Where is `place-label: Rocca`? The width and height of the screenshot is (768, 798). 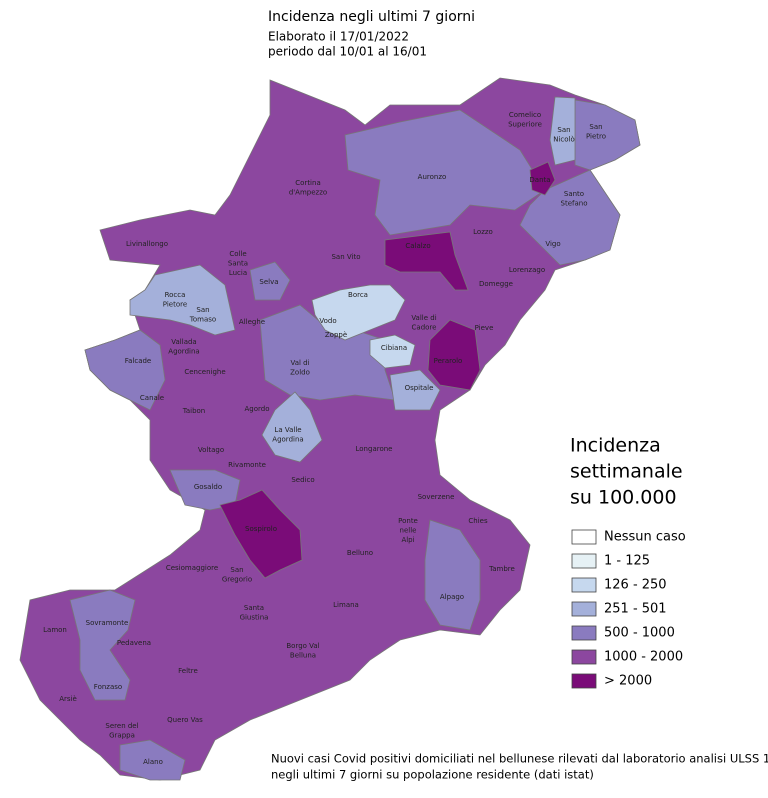
place-label: Rocca is located at coordinates (175, 295).